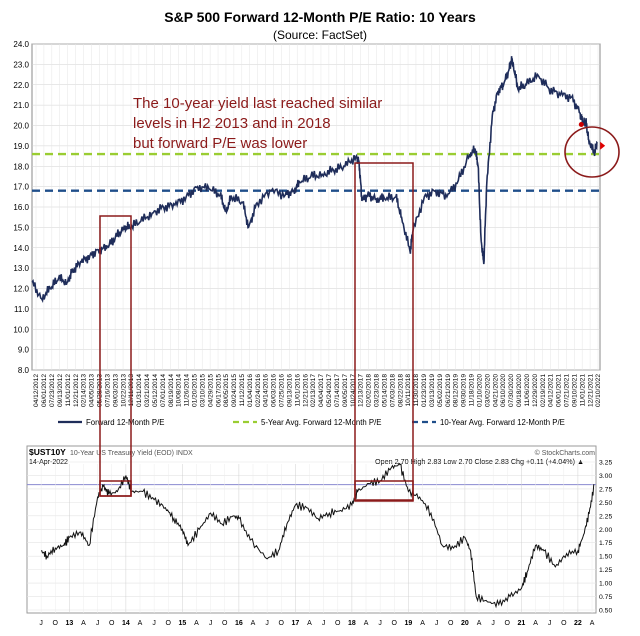  What do you see at coordinates (440, 390) in the screenshot?
I see `pe-x-tick-label: 05/02/2019` at bounding box center [440, 390].